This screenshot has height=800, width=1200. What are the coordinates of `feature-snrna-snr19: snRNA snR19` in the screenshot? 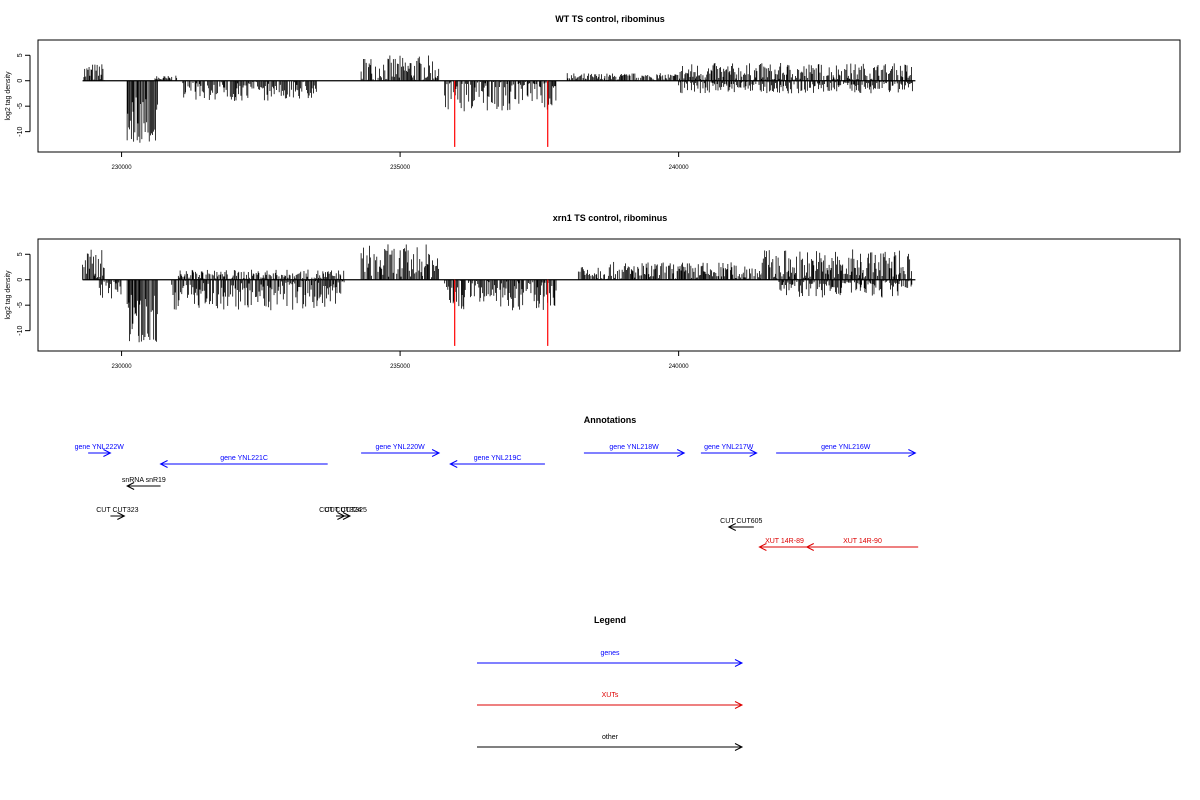 It's located at (144, 483).